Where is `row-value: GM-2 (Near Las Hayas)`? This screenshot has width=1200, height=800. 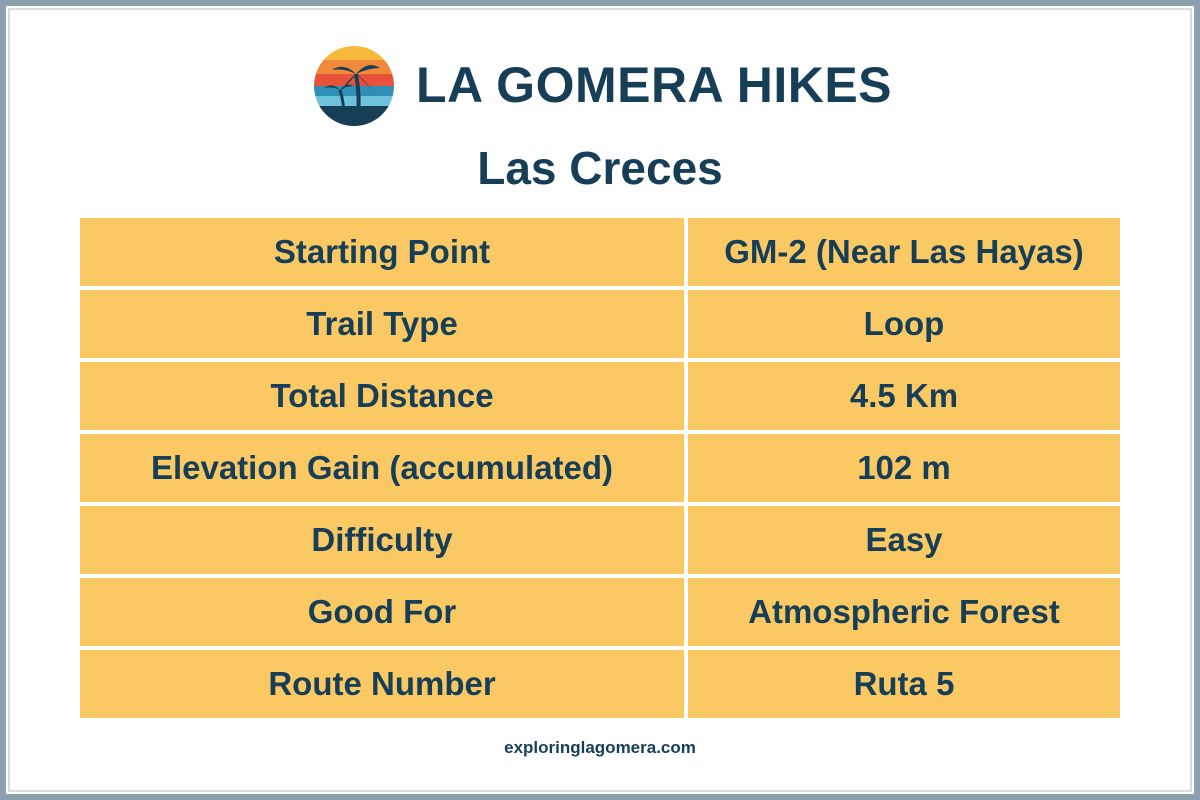 row-value: GM-2 (Near Las Hayas) is located at coordinates (904, 252).